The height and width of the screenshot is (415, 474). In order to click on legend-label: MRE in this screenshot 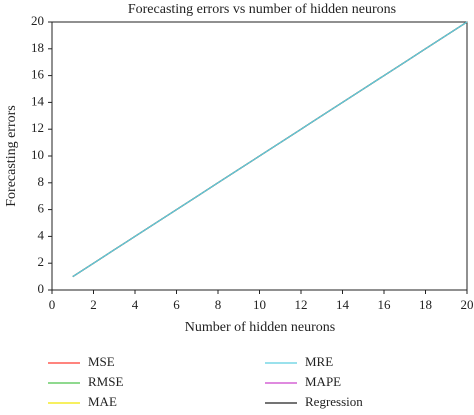, I will do `click(319, 361)`.